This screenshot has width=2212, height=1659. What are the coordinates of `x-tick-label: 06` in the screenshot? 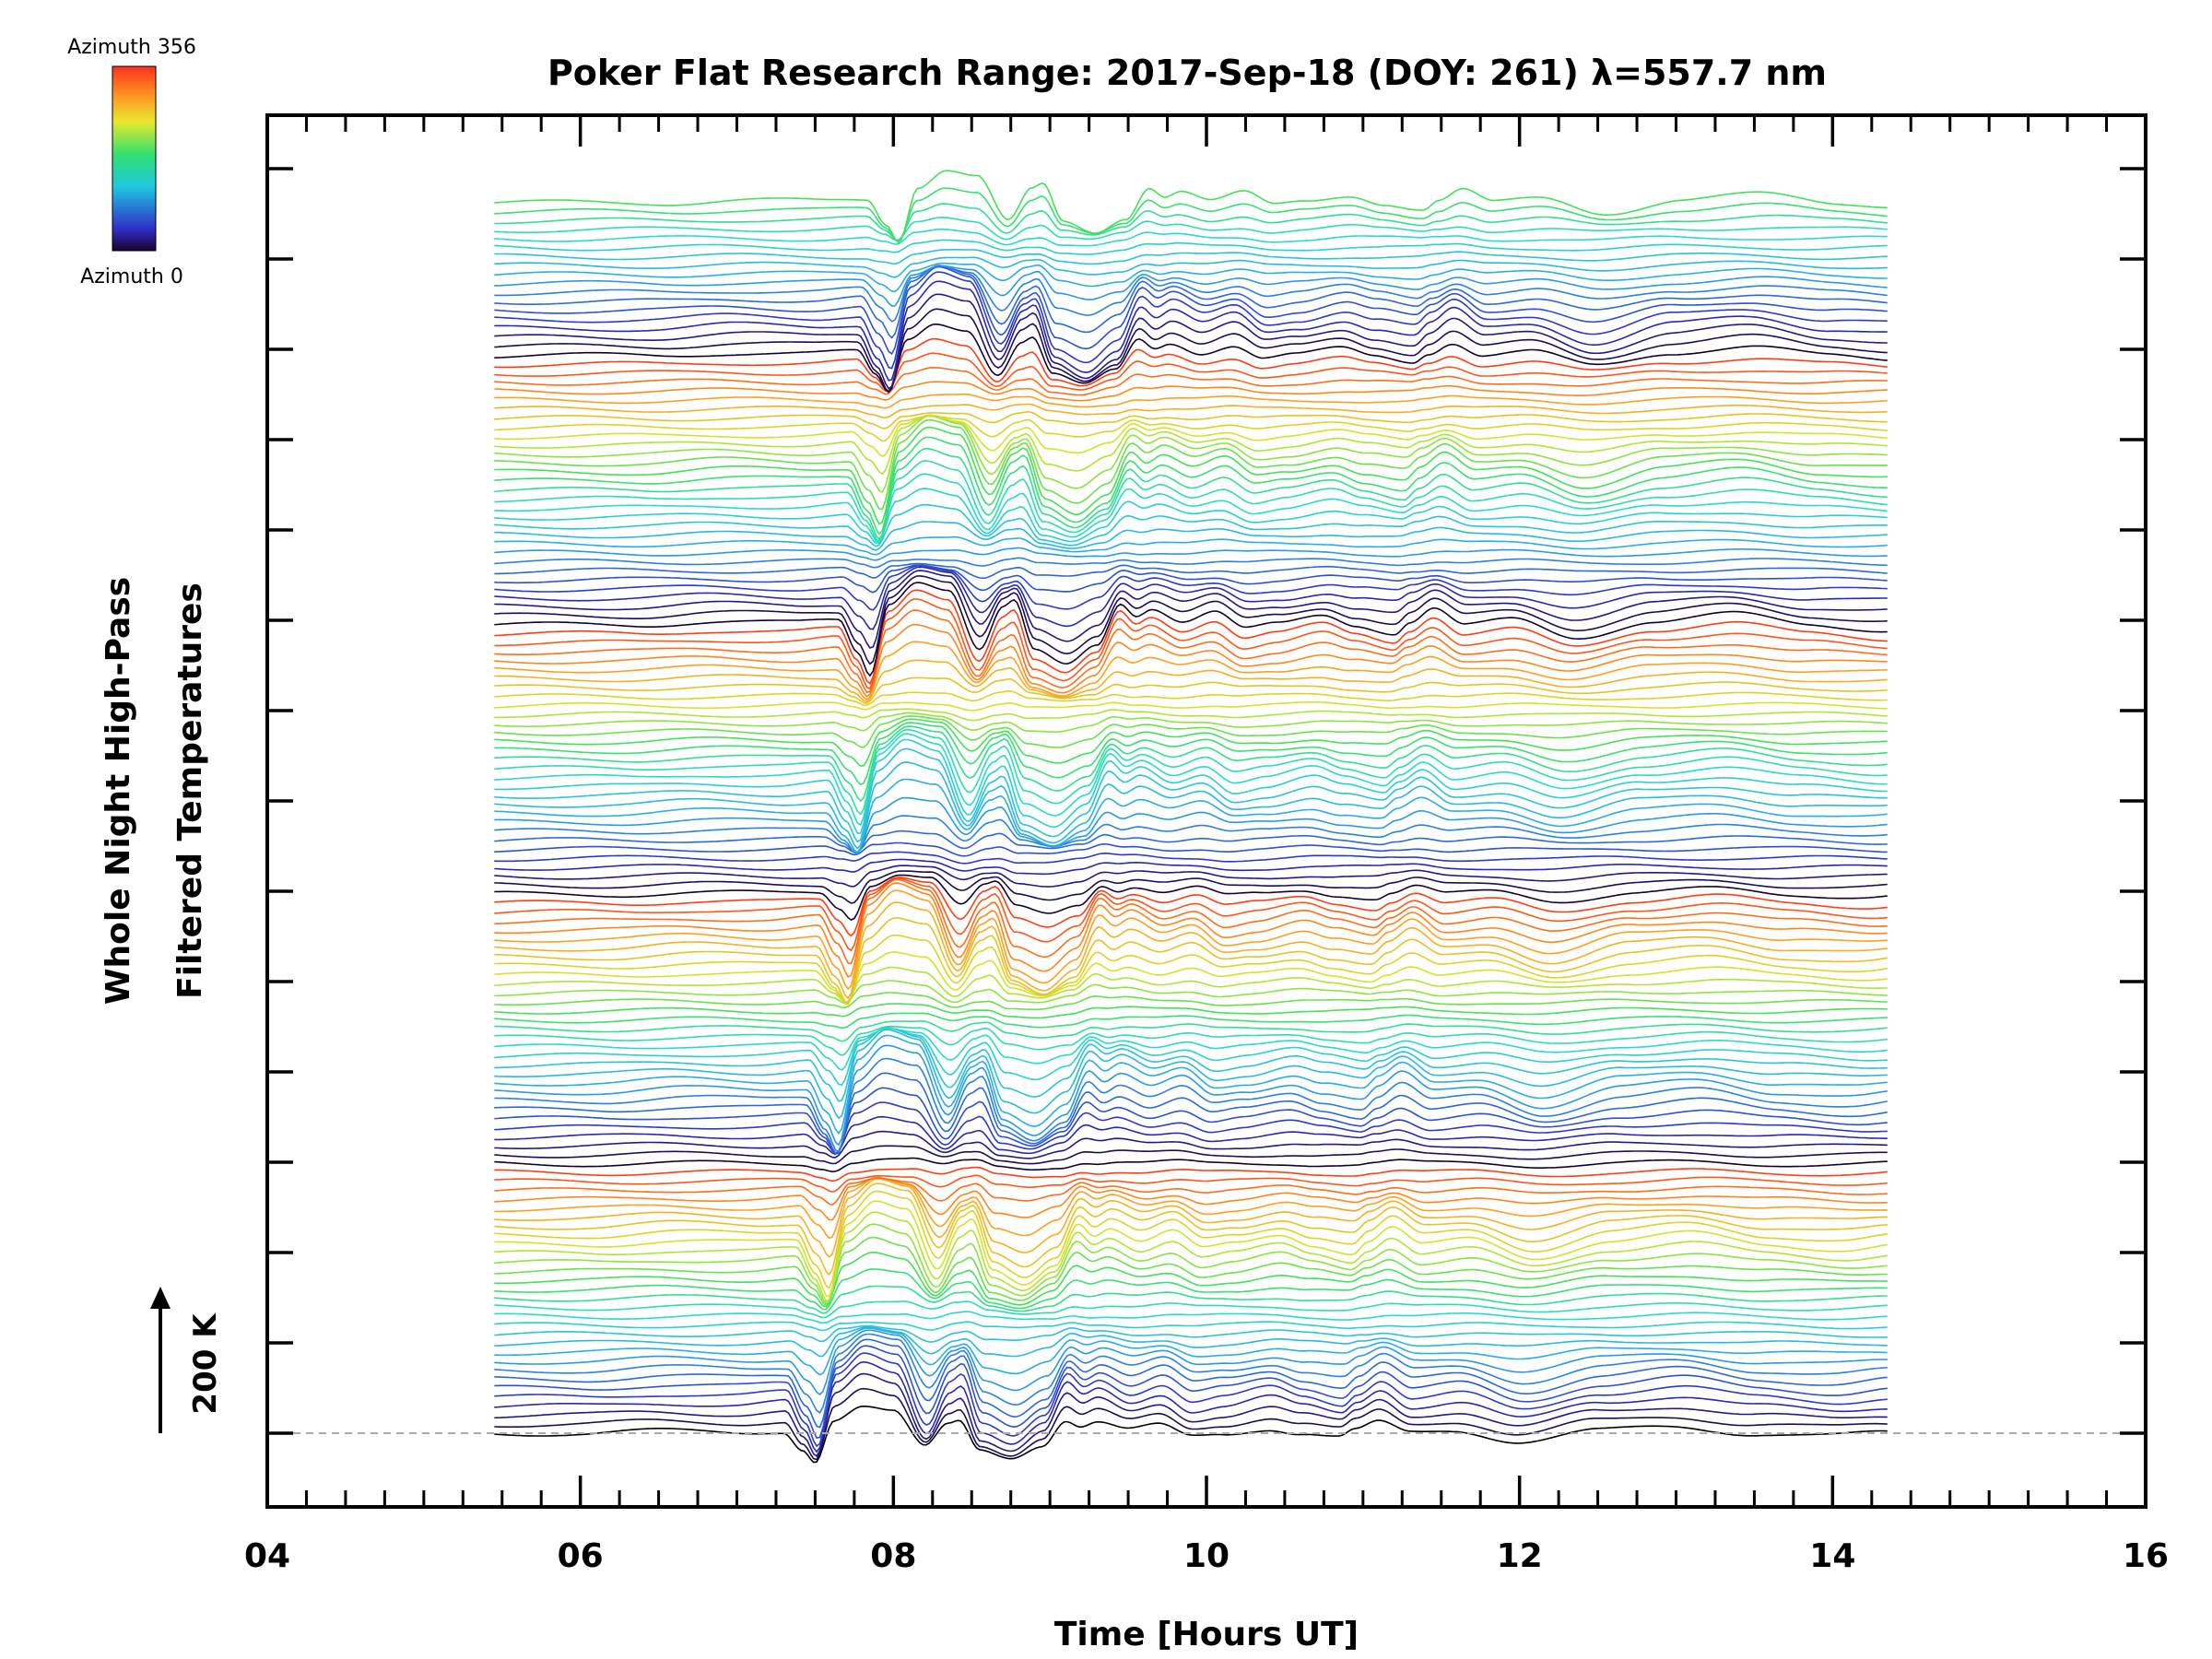 It's located at (581, 1556).